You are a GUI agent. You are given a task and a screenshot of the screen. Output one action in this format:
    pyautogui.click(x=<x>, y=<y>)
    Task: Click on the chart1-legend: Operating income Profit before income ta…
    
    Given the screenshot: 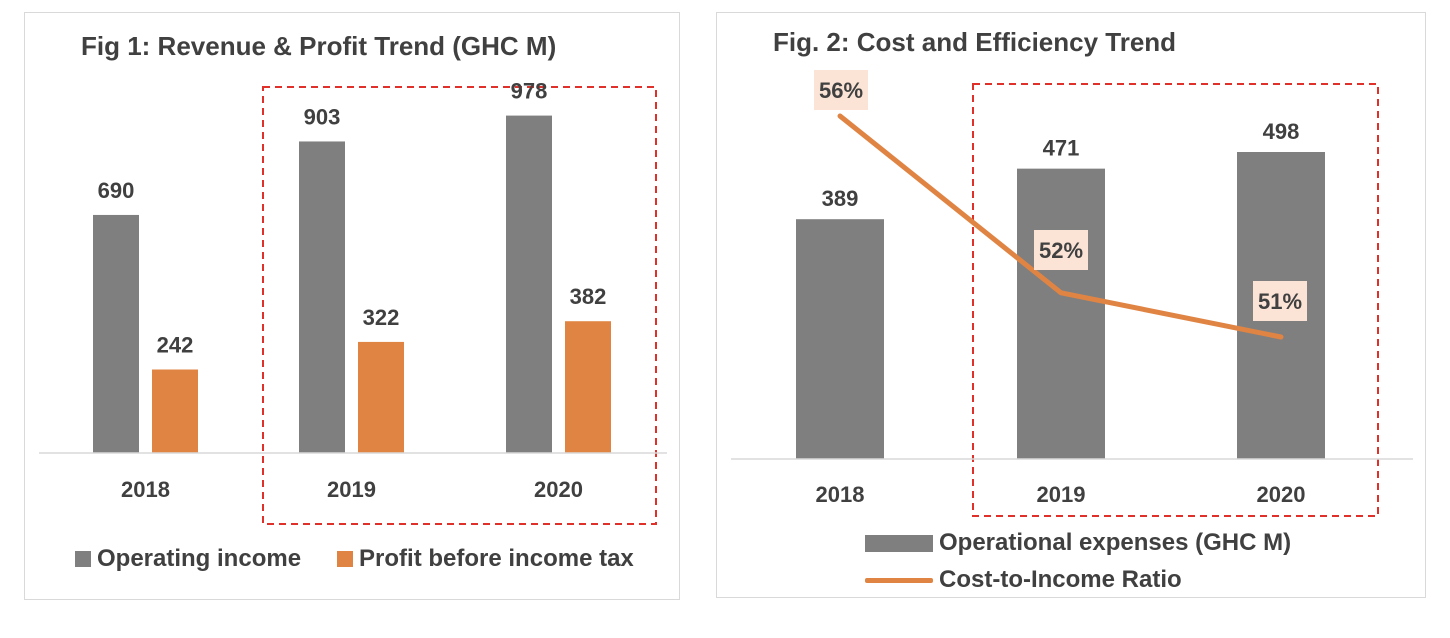 What is the action you would take?
    pyautogui.click(x=354, y=559)
    